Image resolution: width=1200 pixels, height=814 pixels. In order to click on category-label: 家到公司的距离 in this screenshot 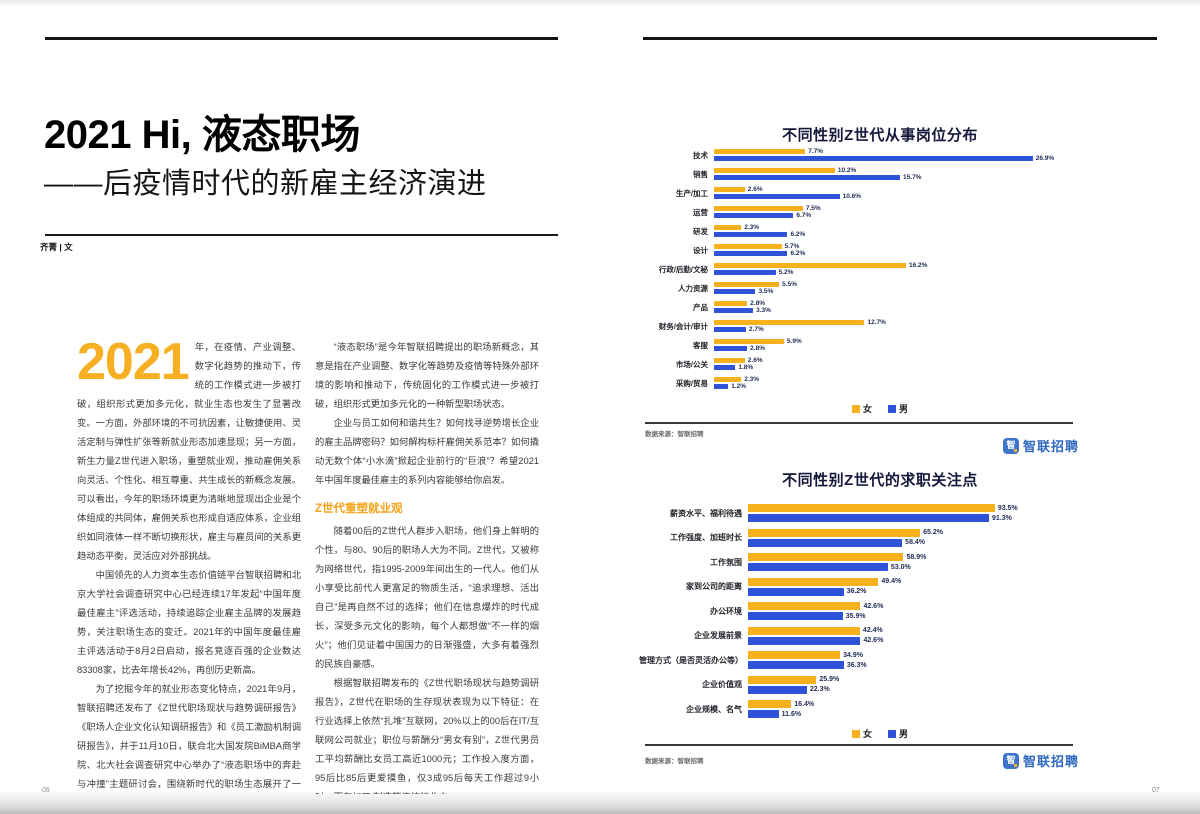, I will do `click(714, 586)`.